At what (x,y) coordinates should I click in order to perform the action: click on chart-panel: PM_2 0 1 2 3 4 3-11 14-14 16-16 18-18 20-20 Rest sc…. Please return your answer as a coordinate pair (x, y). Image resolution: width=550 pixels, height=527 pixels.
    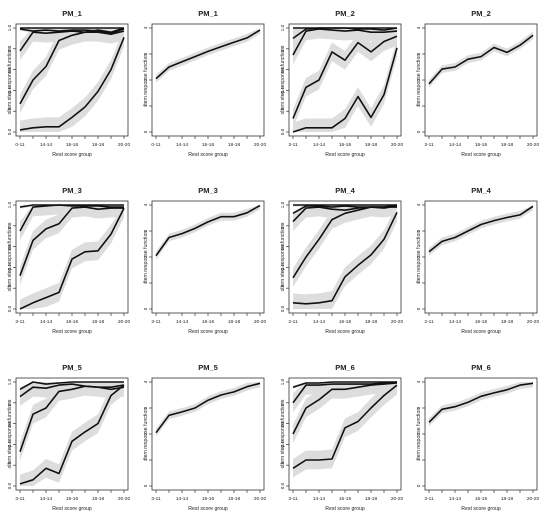
    Looking at the image, I should click on (477, 83).